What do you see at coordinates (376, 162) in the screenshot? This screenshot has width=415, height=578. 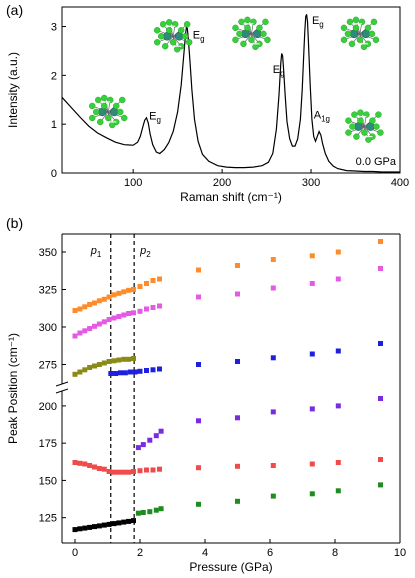 I see `pressure-condition-label: 0.0 GPa` at bounding box center [376, 162].